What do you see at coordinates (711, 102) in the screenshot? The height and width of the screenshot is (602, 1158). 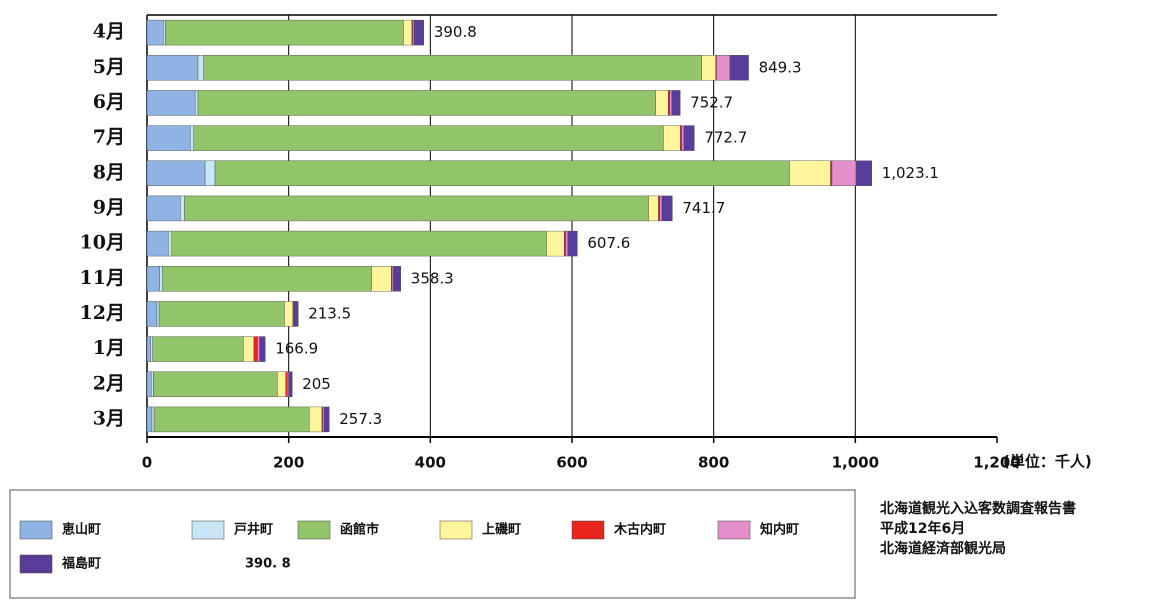 I see `total-label: 752.7` at bounding box center [711, 102].